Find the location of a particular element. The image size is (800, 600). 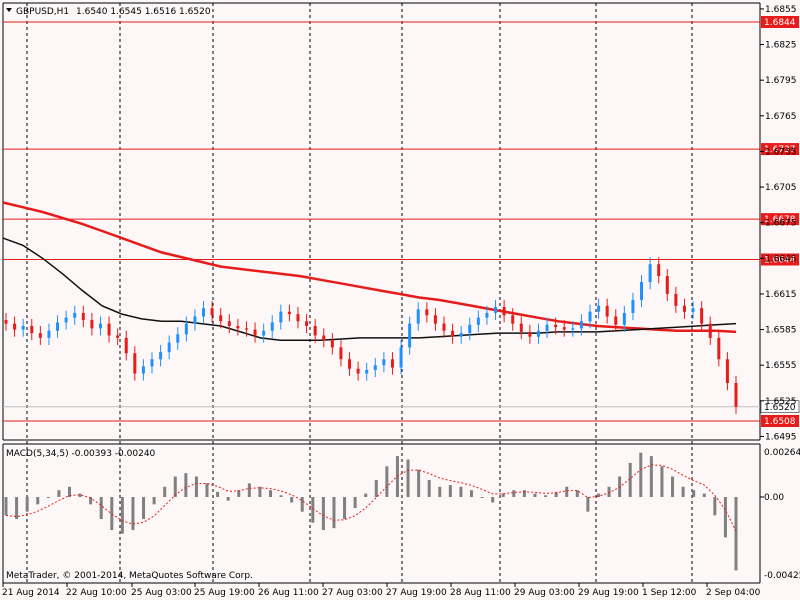

price-tick-label: 1.6705 is located at coordinates (781, 188).